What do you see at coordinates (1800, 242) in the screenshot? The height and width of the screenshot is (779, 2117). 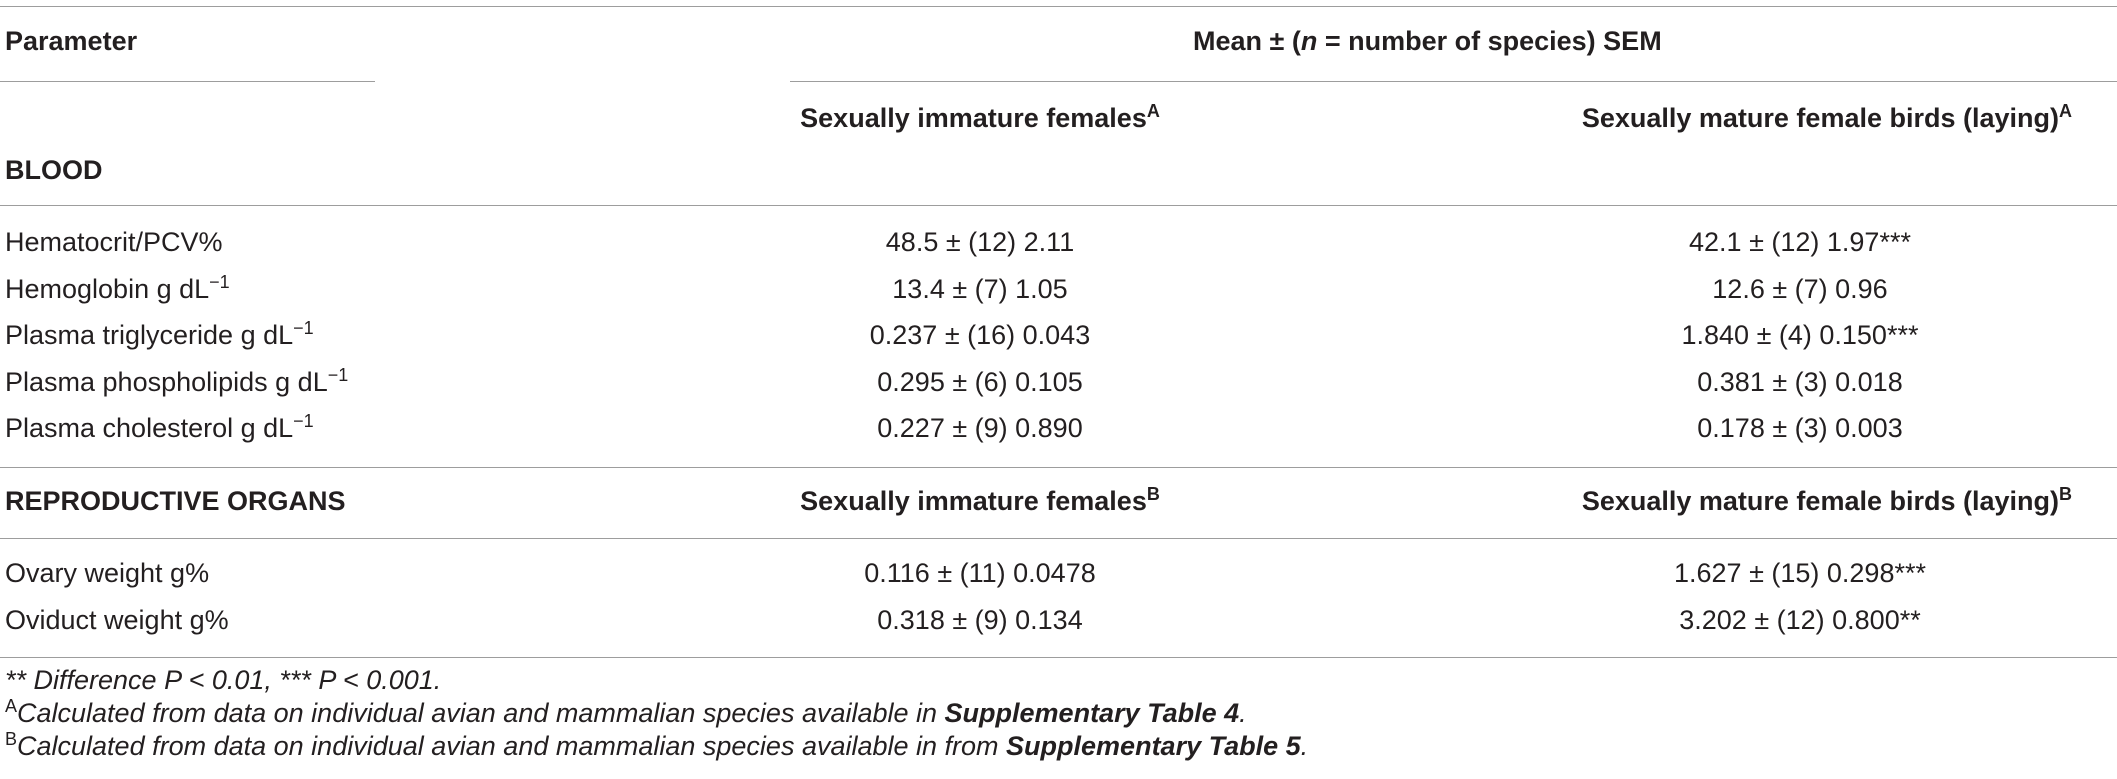 I see `row-value-mature: 42.1 ± (12) 1.97***` at bounding box center [1800, 242].